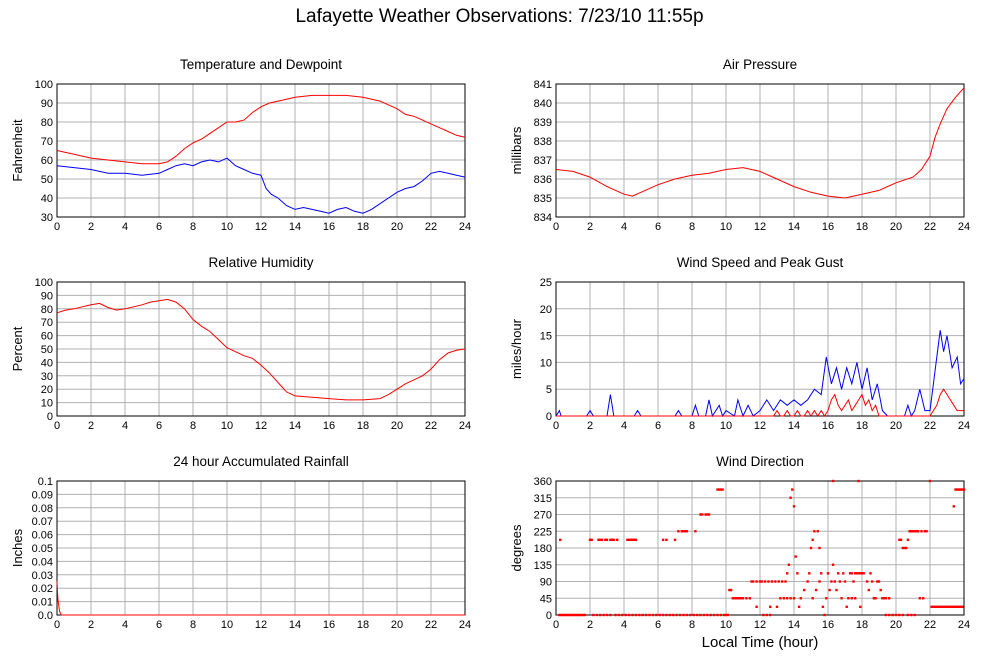 Image resolution: width=999 pixels, height=659 pixels. What do you see at coordinates (760, 262) in the screenshot?
I see `chart-title: Wind Speed and Peak Gust` at bounding box center [760, 262].